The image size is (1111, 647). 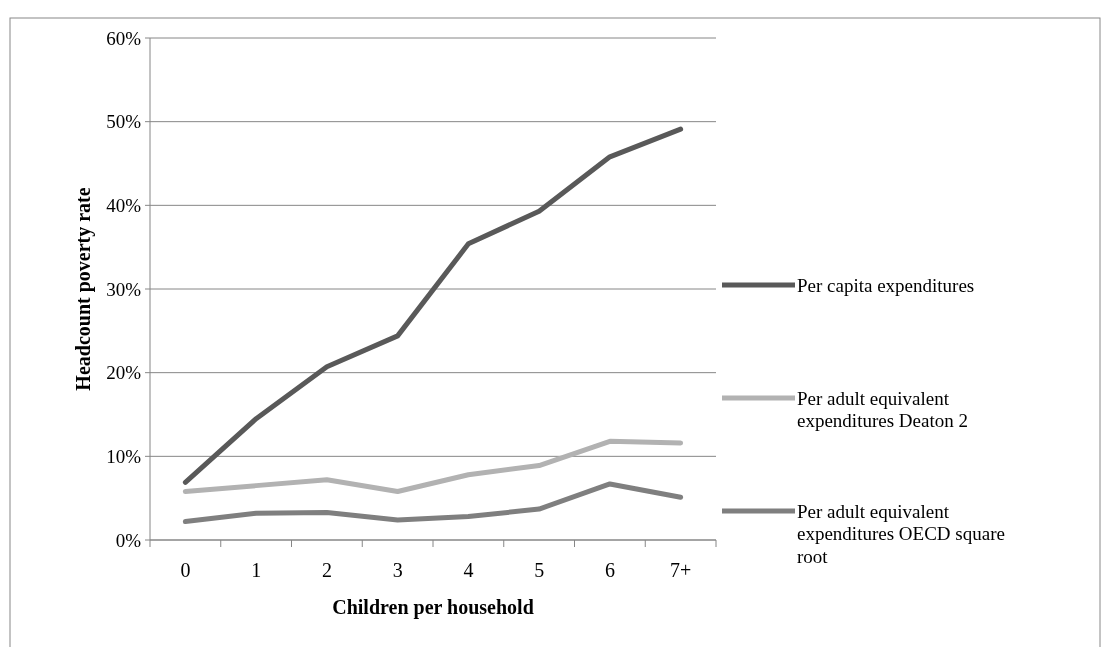 What do you see at coordinates (539, 570) in the screenshot?
I see `x-tick-label: 5` at bounding box center [539, 570].